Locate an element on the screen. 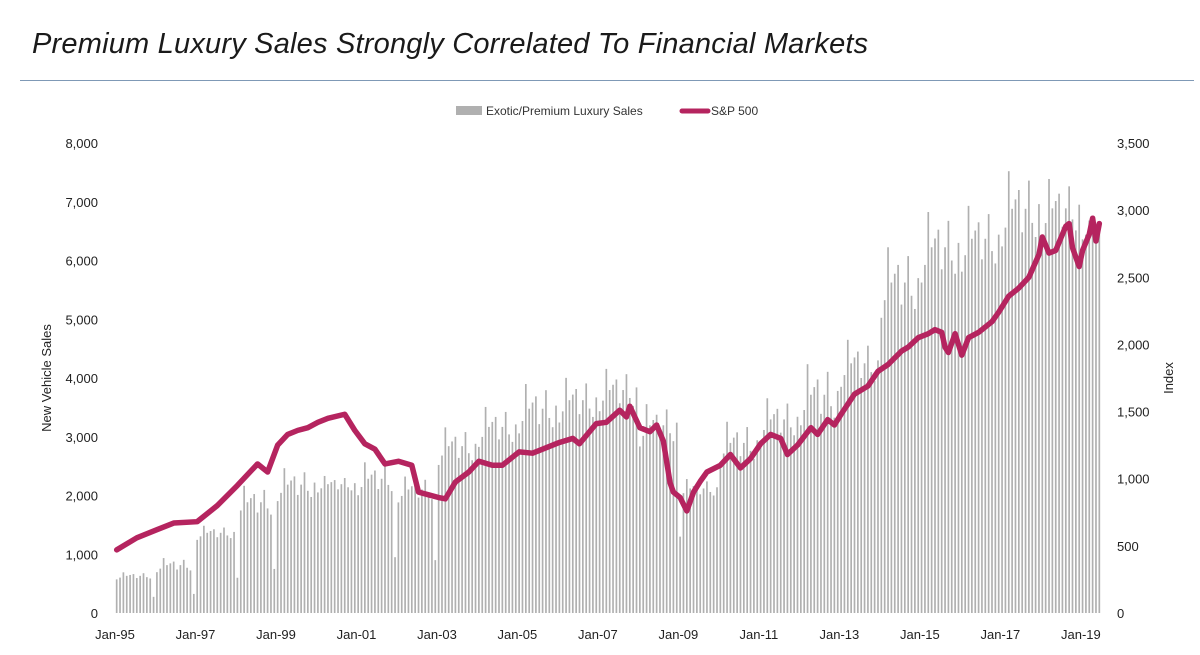 The height and width of the screenshot is (655, 1200). title-divider is located at coordinates (607, 80).